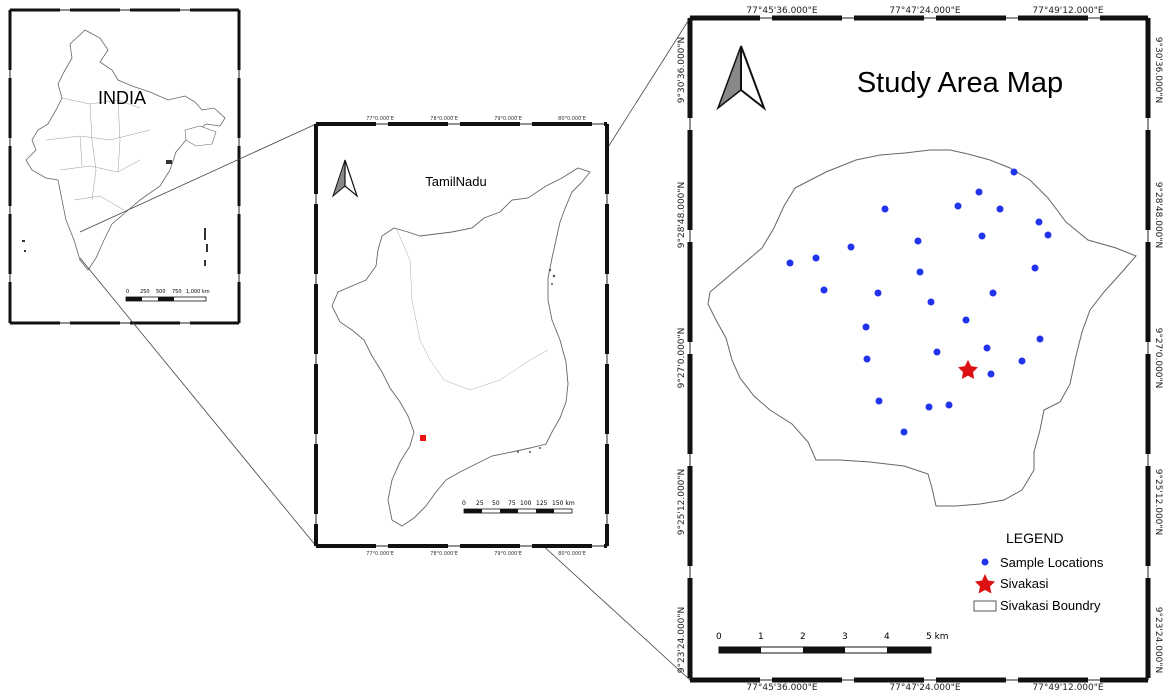 The height and width of the screenshot is (693, 1165). Describe the element at coordinates (508, 119) in the screenshot. I see `tn-top-tick: 79°0.000'E` at that location.